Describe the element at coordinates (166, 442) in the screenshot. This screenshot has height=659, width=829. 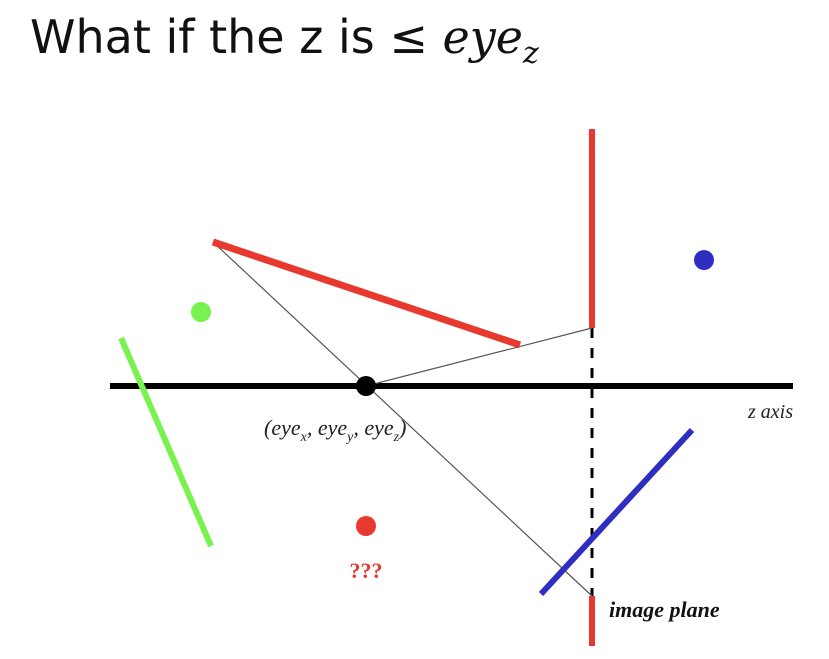
I see `green-segment` at that location.